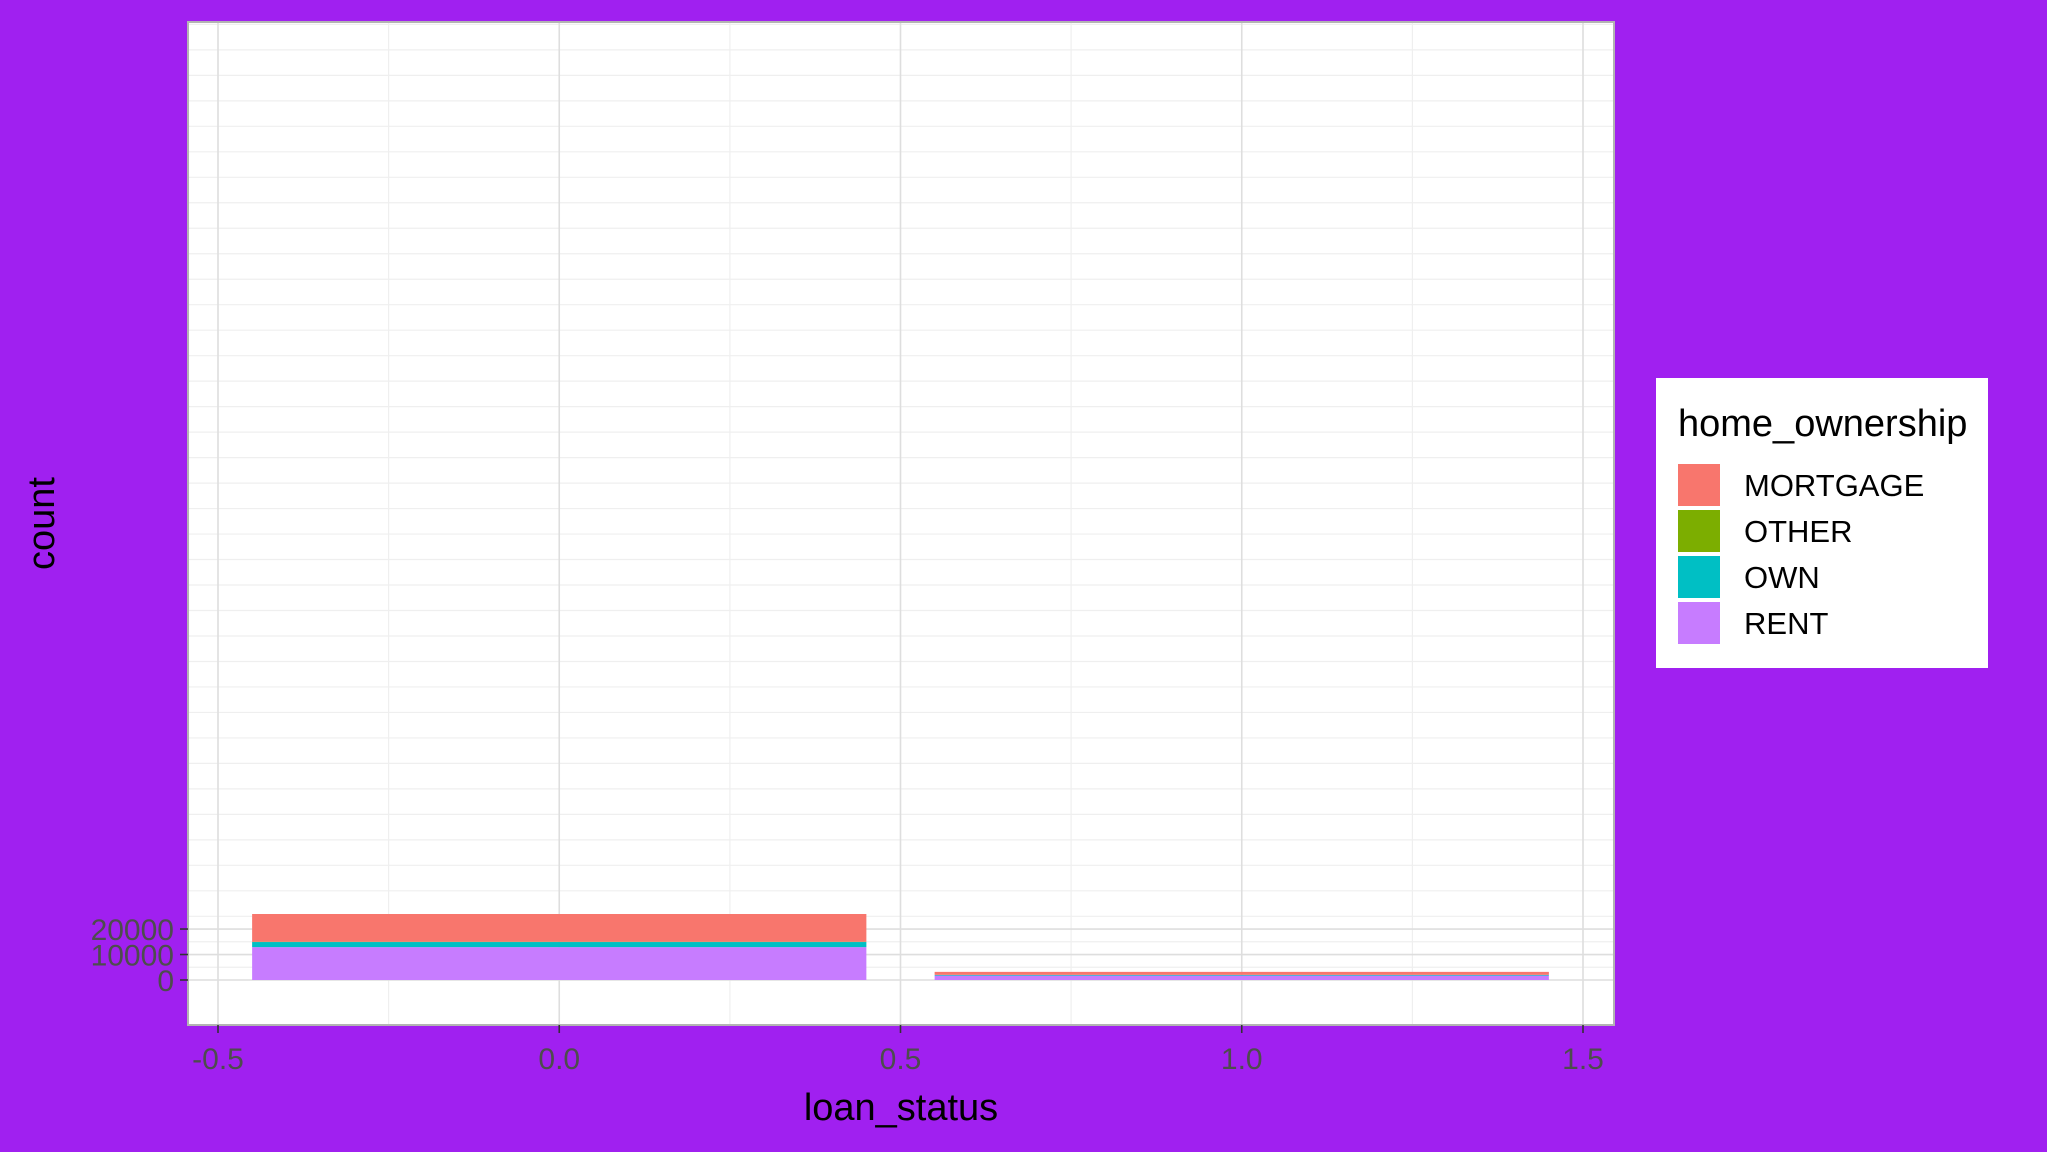 The image size is (2047, 1152). Describe the element at coordinates (218, 1059) in the screenshot. I see `x-tick-label: -0.5` at that location.